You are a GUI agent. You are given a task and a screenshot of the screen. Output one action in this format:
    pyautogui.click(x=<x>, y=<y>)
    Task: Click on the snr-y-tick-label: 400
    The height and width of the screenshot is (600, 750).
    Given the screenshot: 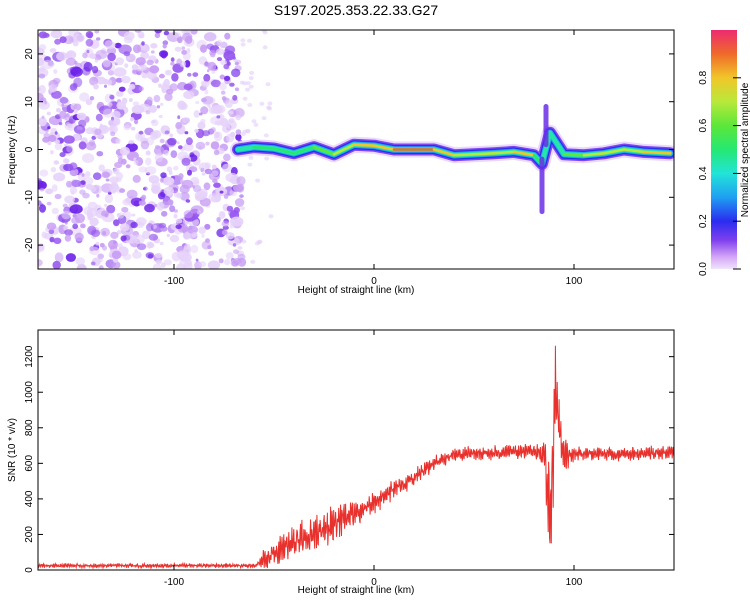 What is the action you would take?
    pyautogui.click(x=29, y=498)
    